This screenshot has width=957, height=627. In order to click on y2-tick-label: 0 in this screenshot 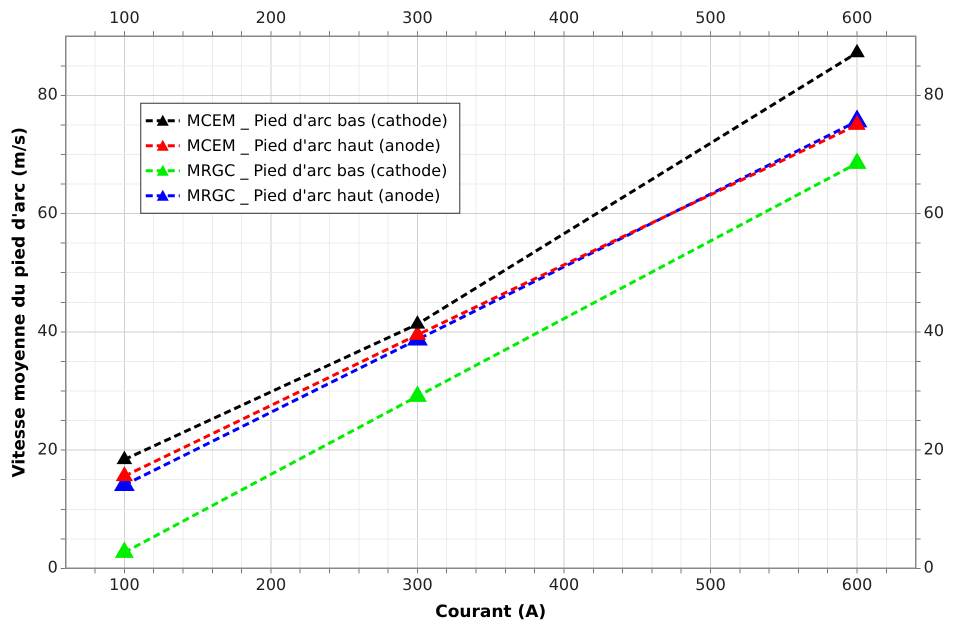, I will do `click(929, 567)`.